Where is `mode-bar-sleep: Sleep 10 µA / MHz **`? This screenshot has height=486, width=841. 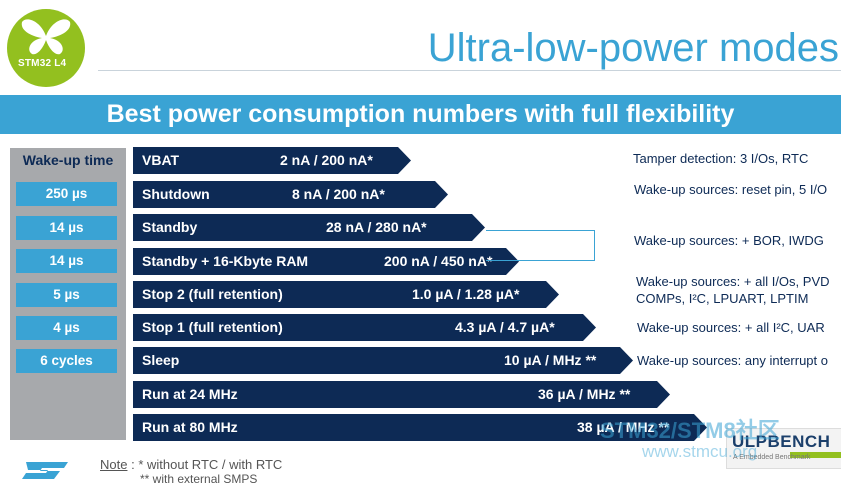 mode-bar-sleep: Sleep 10 µA / MHz ** is located at coordinates (383, 360).